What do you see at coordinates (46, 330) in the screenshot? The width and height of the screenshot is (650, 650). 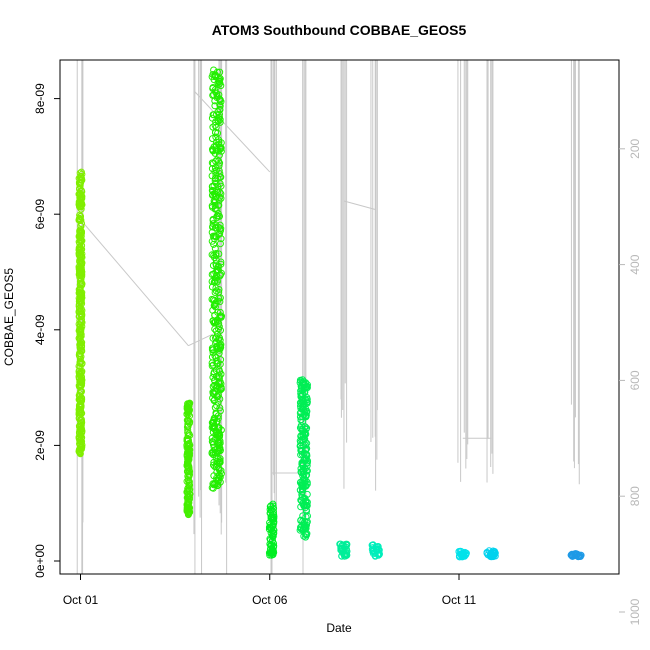 I see `left-y-axis: 0e+00 2e-09 4e-09 6e-09 8e-09` at bounding box center [46, 330].